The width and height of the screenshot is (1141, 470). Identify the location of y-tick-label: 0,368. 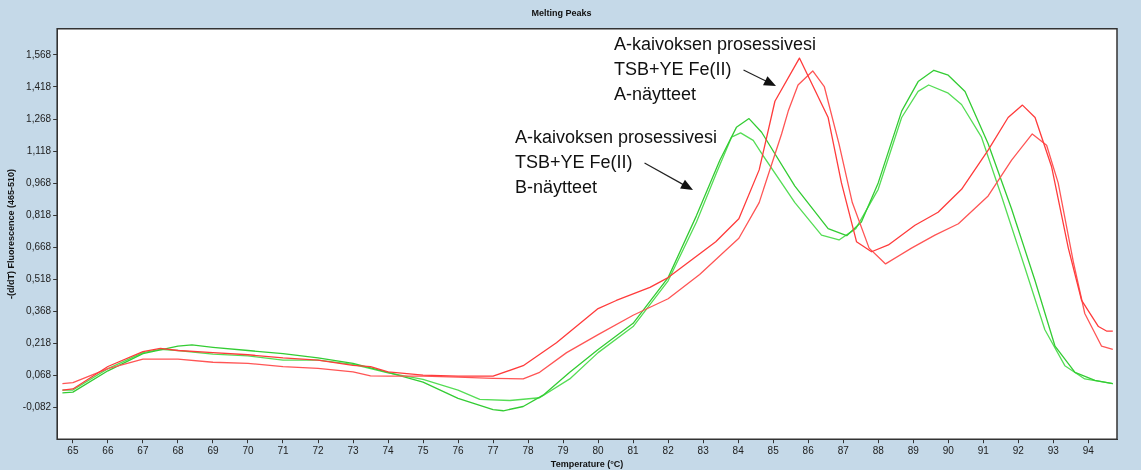
(39, 311).